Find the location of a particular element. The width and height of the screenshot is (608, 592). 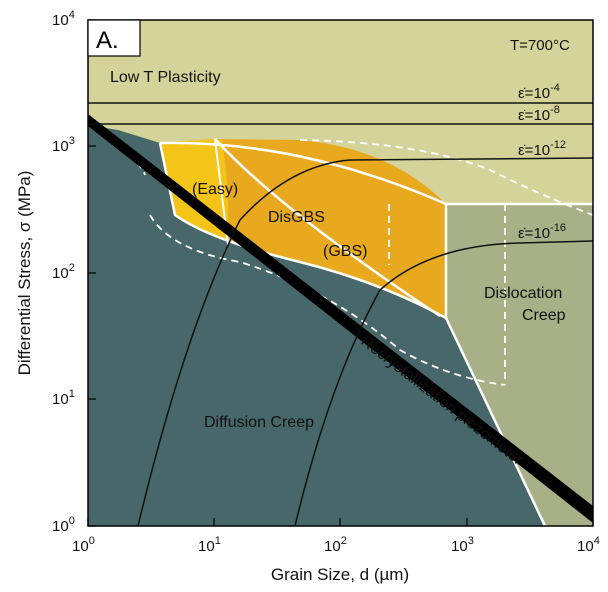

x-tick-label-1: 10¹ is located at coordinates (209, 545).